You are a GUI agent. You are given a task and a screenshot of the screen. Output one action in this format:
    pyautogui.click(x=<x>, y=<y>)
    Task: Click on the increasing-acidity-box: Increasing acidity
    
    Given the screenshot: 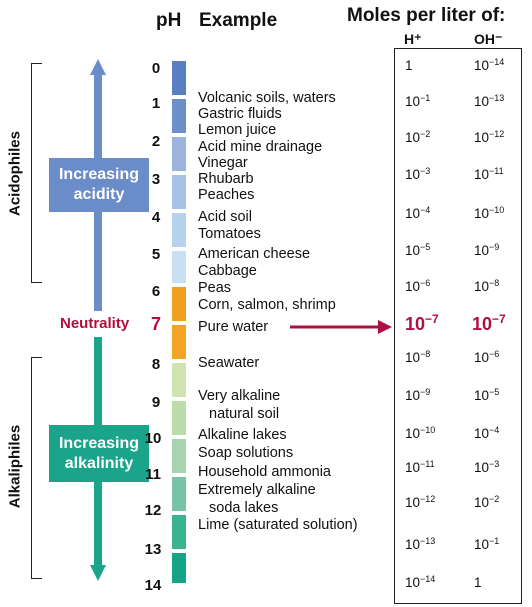 What is the action you would take?
    pyautogui.click(x=99, y=185)
    